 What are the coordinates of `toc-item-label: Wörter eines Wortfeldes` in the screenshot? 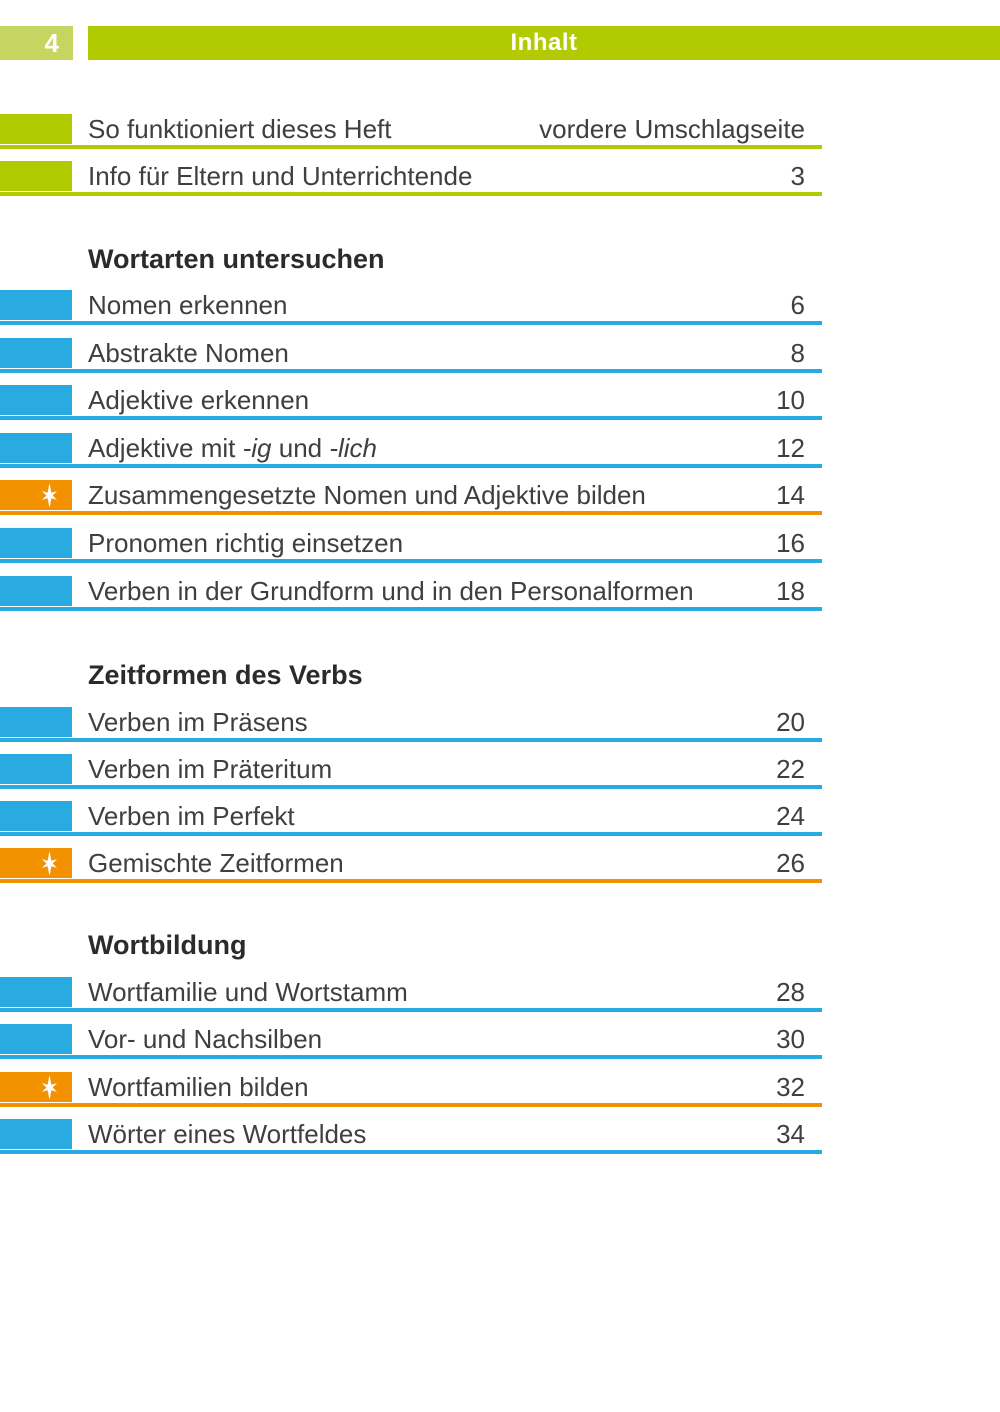 It's located at (227, 1134).